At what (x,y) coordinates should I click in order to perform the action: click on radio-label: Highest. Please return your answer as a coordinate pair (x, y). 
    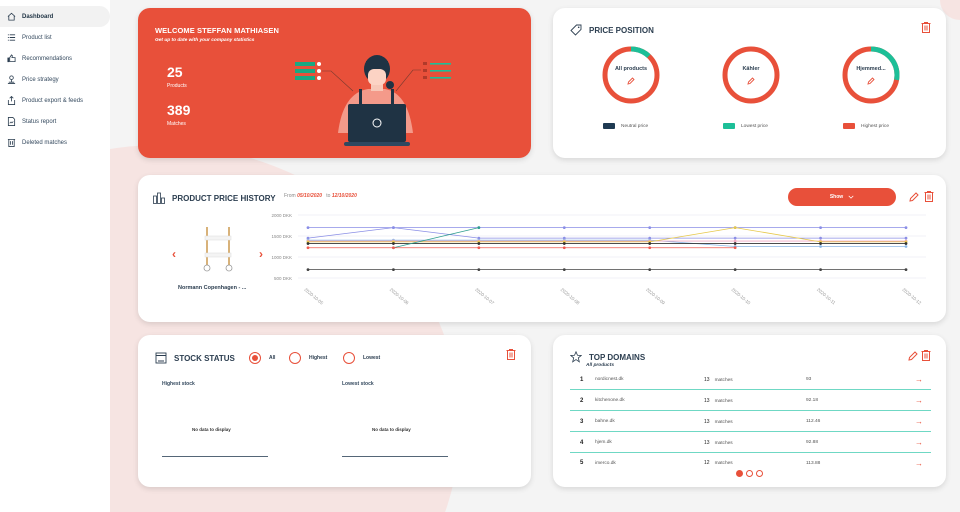
    Looking at the image, I should click on (318, 358).